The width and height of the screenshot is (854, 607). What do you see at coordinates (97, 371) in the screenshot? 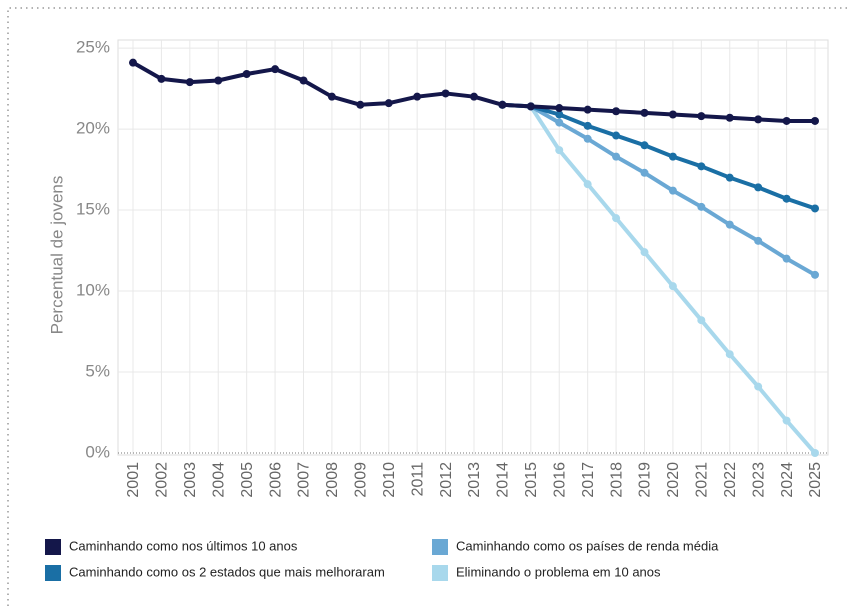
I see `y-tick-label: 5%` at bounding box center [97, 371].